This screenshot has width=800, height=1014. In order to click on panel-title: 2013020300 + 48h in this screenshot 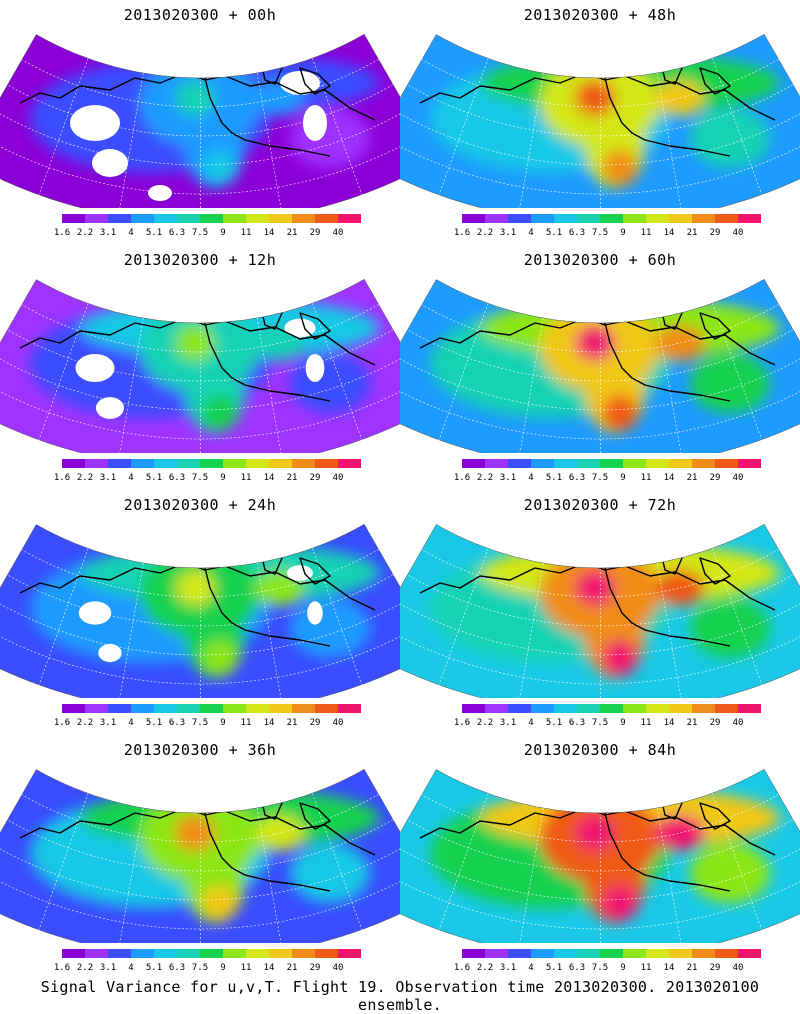, I will do `click(600, 15)`.